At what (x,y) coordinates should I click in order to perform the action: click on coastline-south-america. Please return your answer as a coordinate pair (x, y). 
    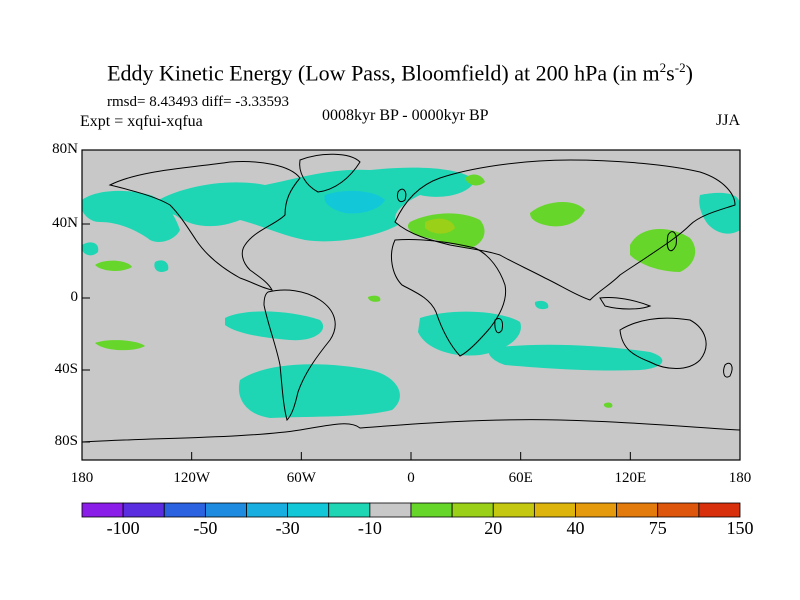
    Looking at the image, I should click on (299, 355).